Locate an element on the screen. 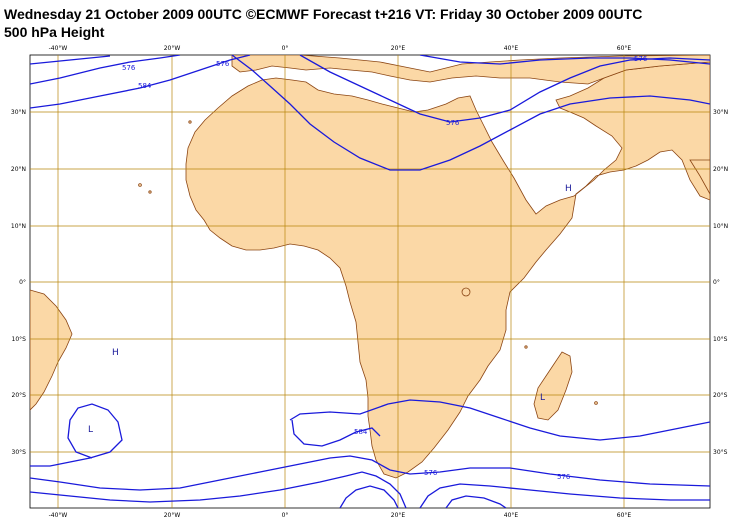  longitude-labels-bottom: -40°W 20°W 0° 20°E 40°E 60°E is located at coordinates (340, 515).